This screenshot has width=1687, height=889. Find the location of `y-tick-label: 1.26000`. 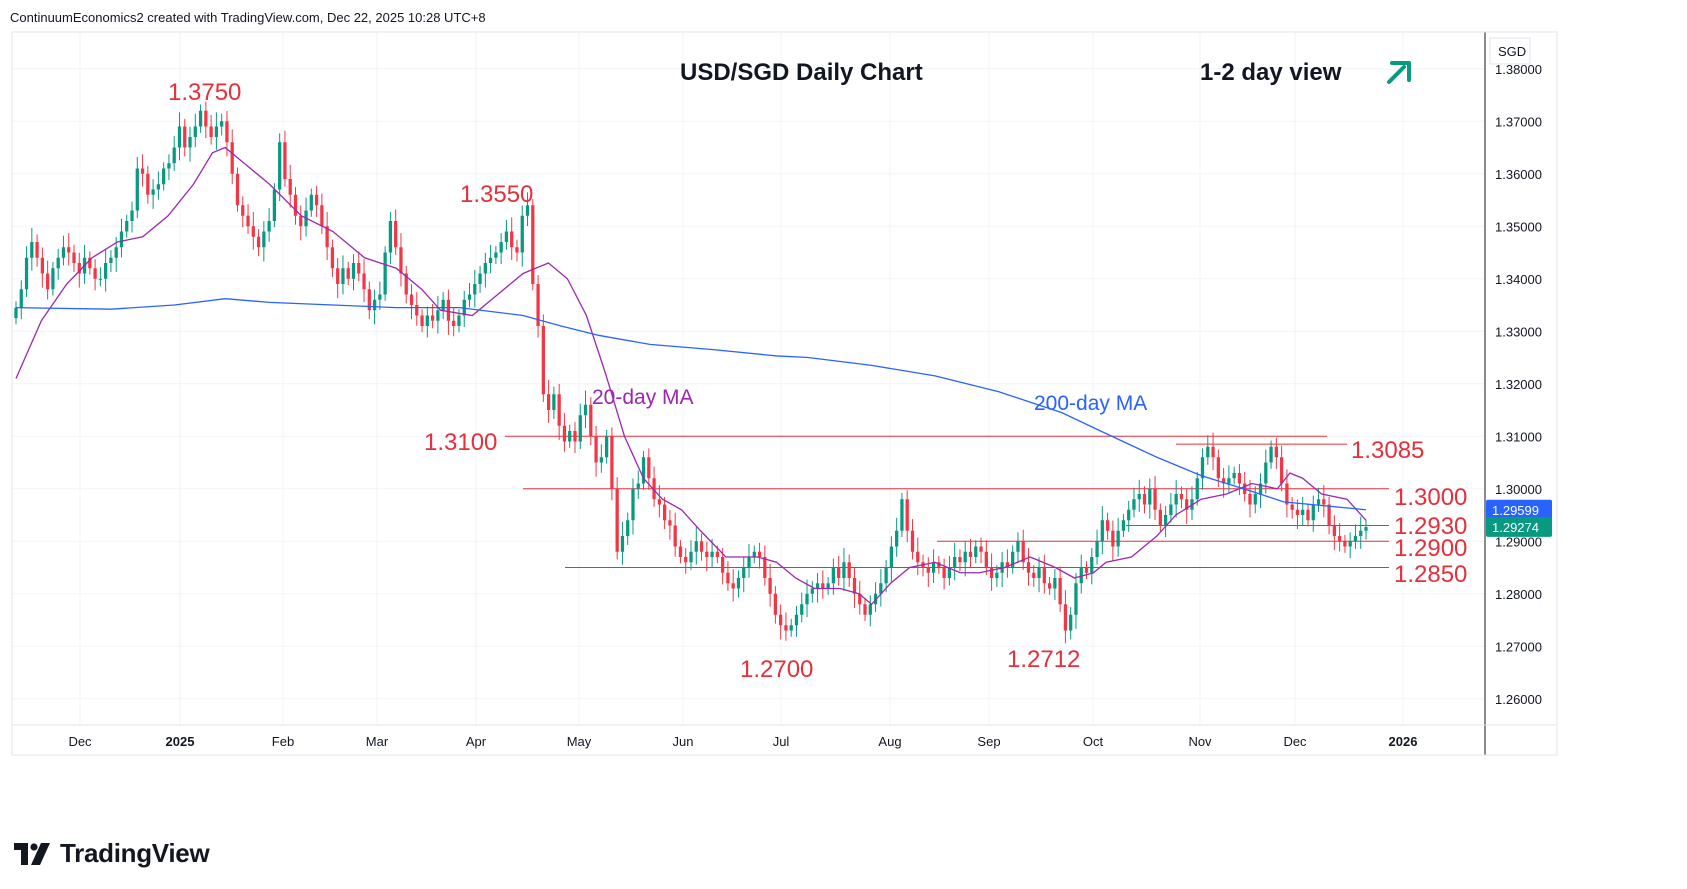

y-tick-label: 1.26000 is located at coordinates (1518, 699).